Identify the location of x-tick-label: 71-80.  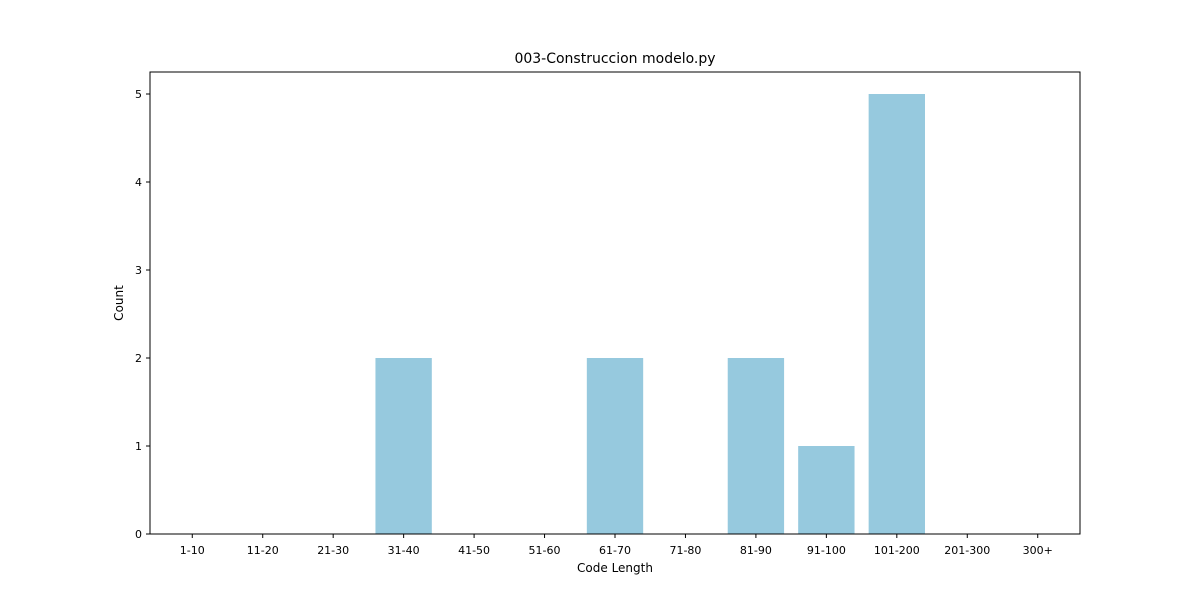
(685, 550).